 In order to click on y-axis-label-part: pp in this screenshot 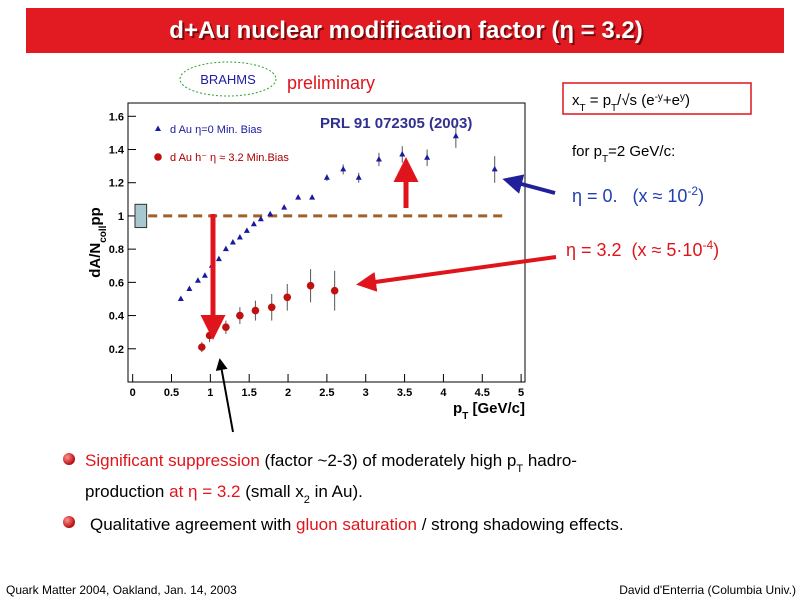, I will do `click(95, 216)`.